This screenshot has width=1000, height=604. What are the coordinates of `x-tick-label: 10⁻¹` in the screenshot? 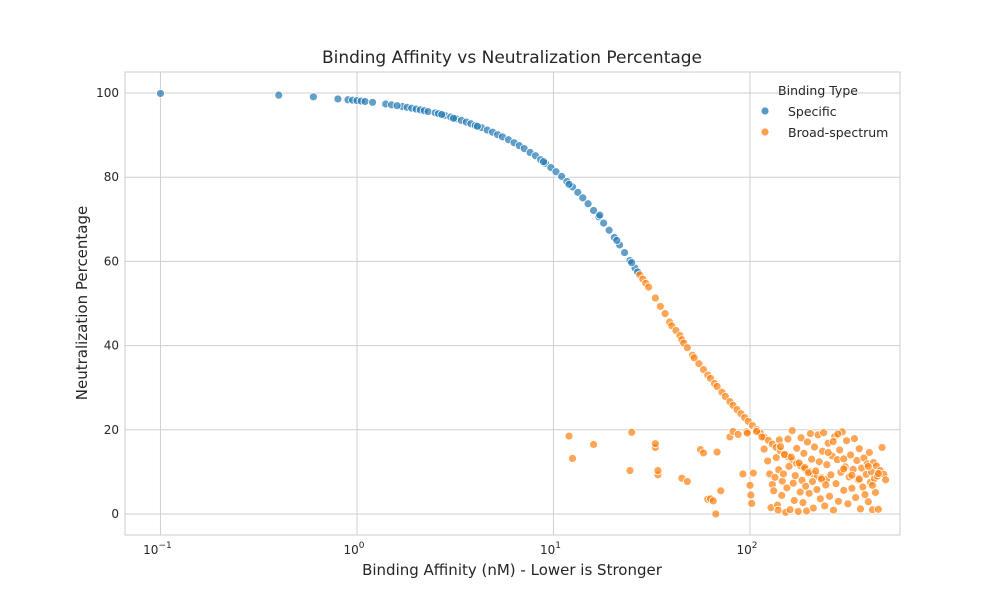 It's located at (157, 549).